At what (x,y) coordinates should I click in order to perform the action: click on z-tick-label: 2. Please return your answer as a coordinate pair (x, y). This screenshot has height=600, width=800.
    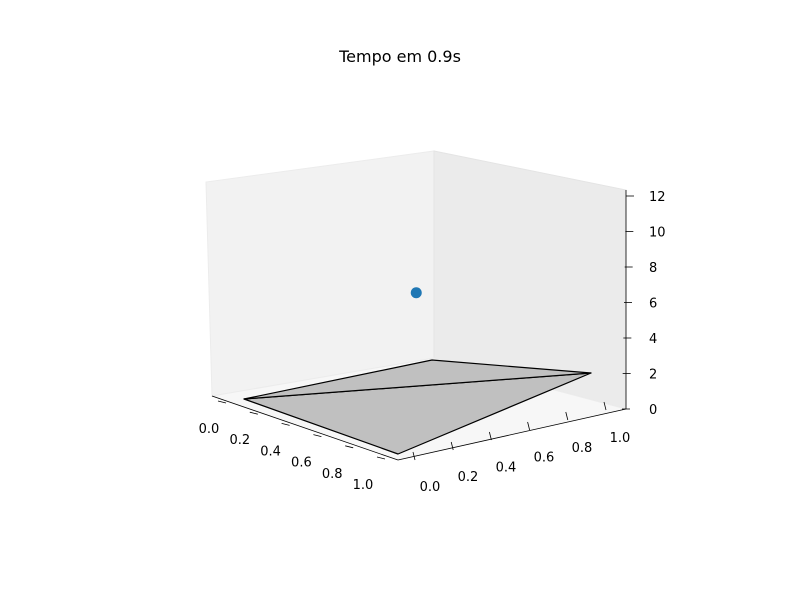
    Looking at the image, I should click on (653, 375).